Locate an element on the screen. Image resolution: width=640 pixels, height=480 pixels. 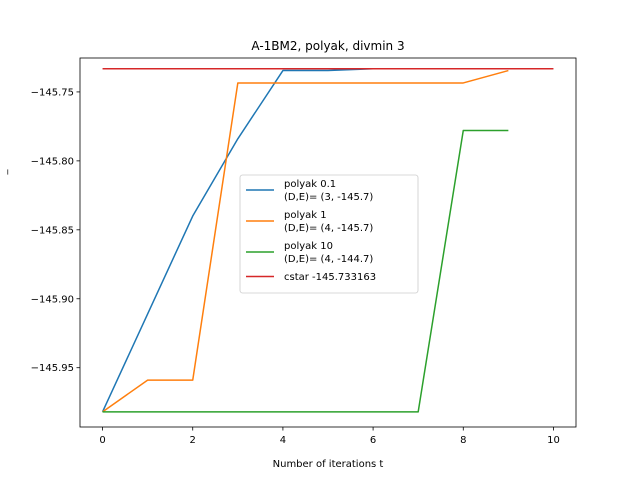
y-tick-label: −145.75 is located at coordinates (52, 92).